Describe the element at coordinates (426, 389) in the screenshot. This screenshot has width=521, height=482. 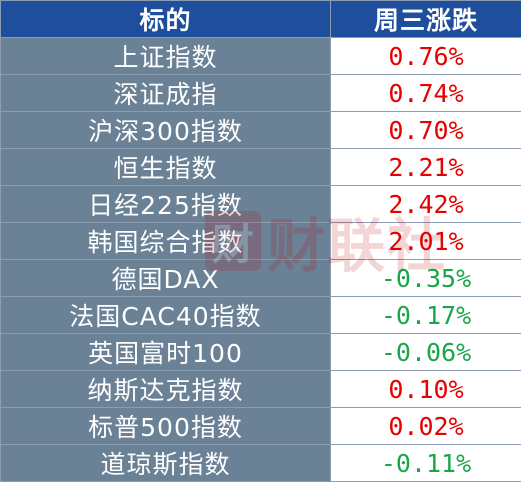
I see `change-value-cell: 0.10%` at that location.